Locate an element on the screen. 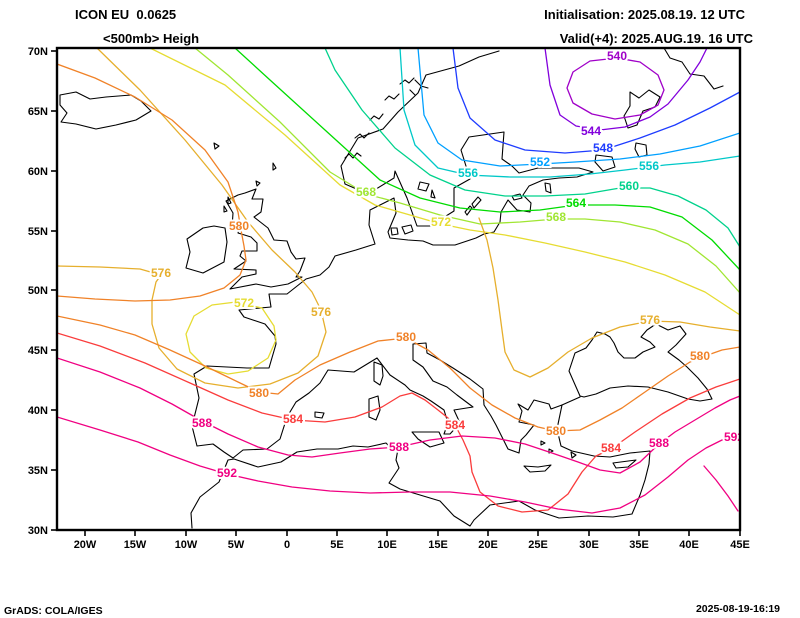 This screenshot has width=800, height=618. lat-tick-label: 55N is located at coordinates (38, 232).